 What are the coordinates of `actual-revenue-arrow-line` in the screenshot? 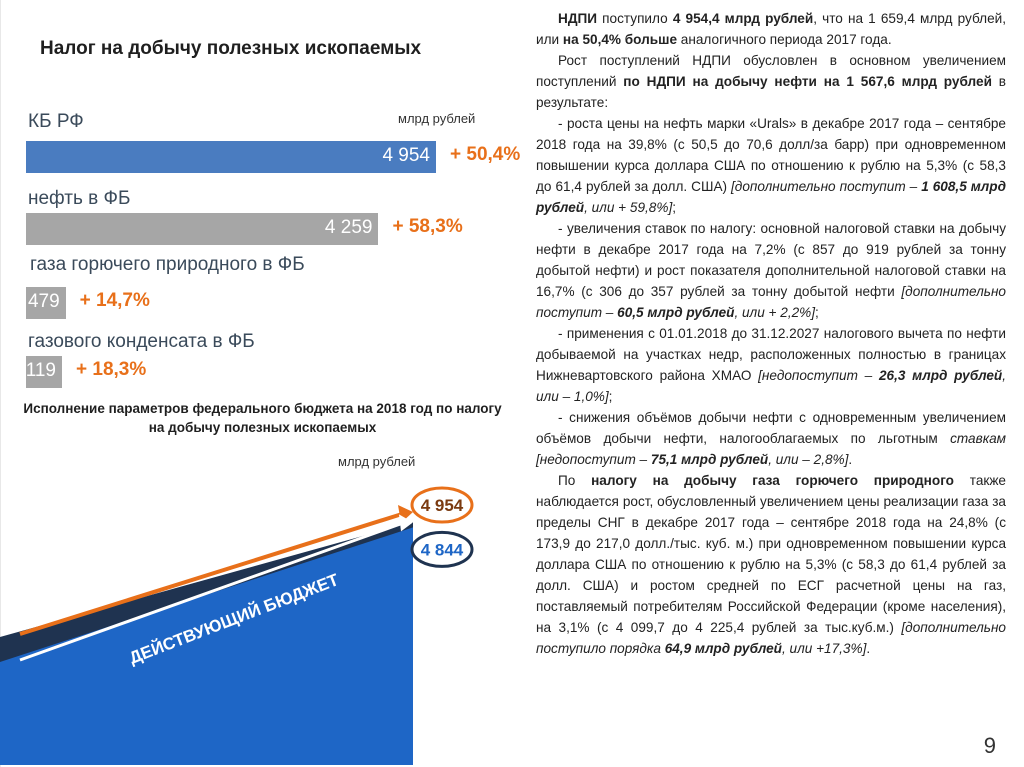 It's located at (211, 574).